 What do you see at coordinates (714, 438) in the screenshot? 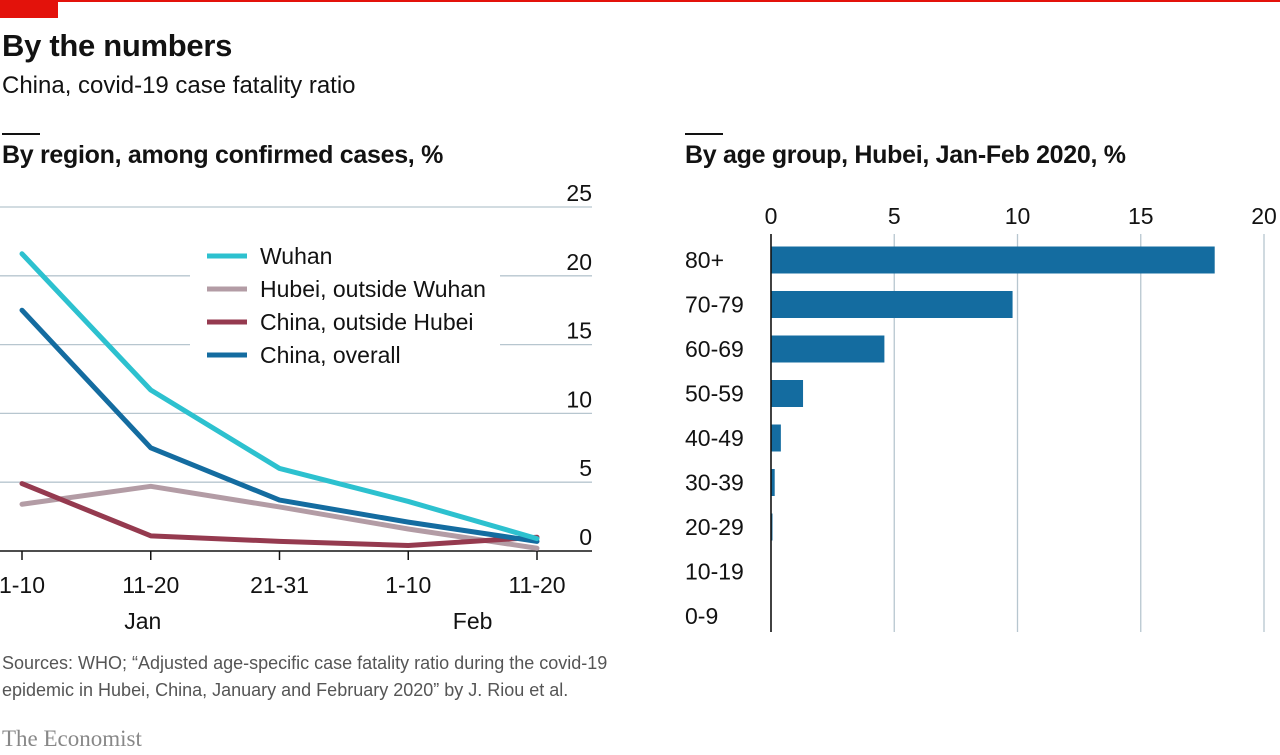
I see `category-label: 40-49` at bounding box center [714, 438].